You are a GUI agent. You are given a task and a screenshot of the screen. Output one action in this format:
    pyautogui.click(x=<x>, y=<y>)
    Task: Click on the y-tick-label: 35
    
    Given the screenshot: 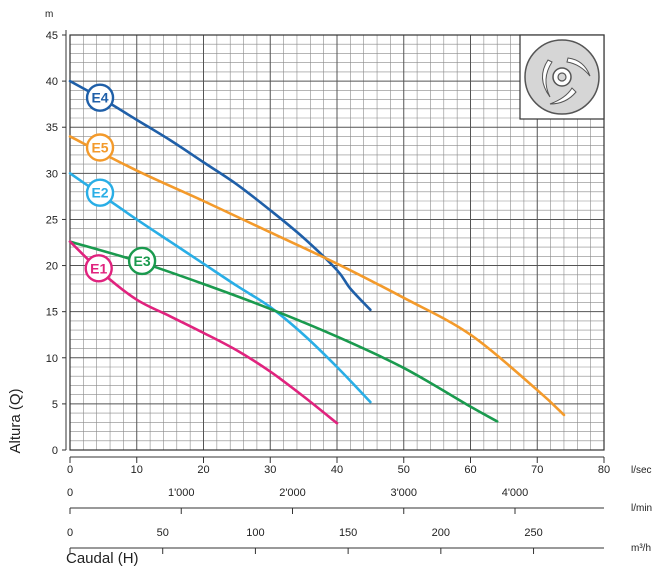 What is the action you would take?
    pyautogui.click(x=52, y=128)
    